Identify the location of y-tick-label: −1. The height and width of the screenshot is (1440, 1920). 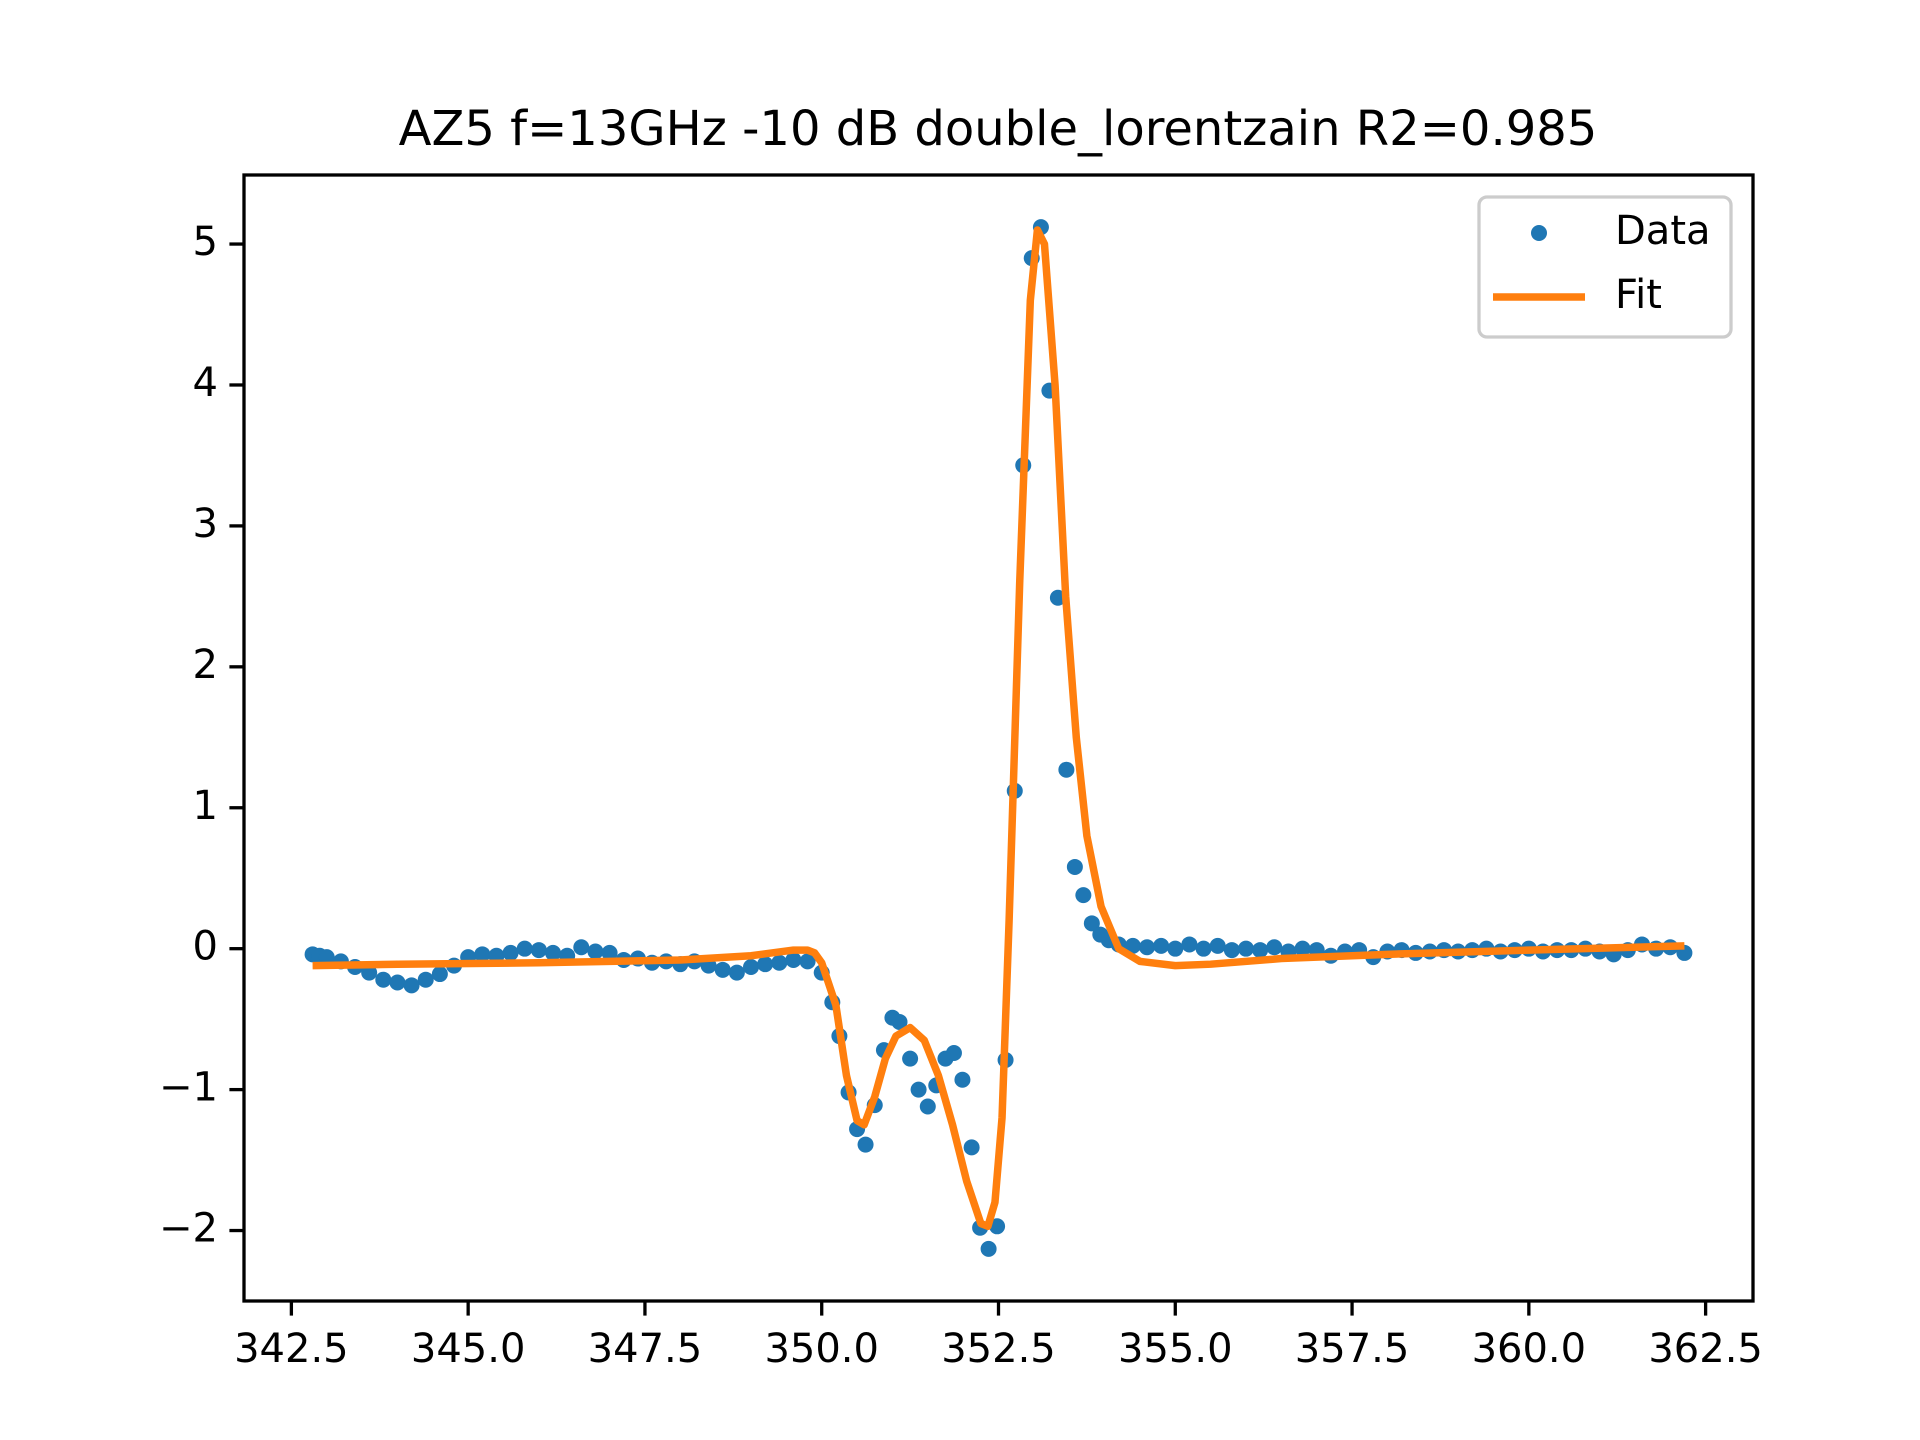
(188, 1088).